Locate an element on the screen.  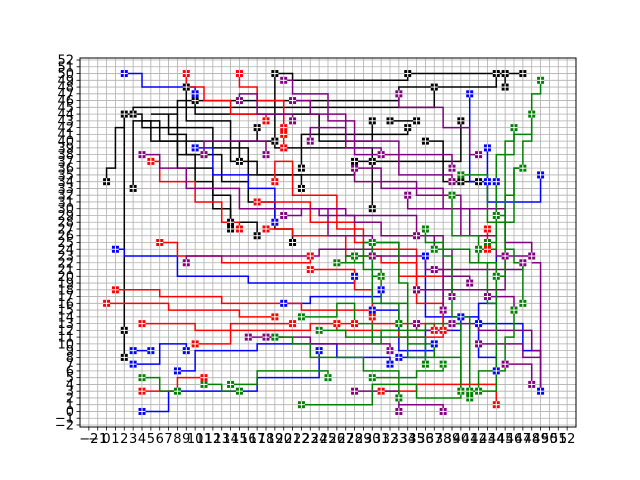
x-tick-label: 33 is located at coordinates (399, 439).